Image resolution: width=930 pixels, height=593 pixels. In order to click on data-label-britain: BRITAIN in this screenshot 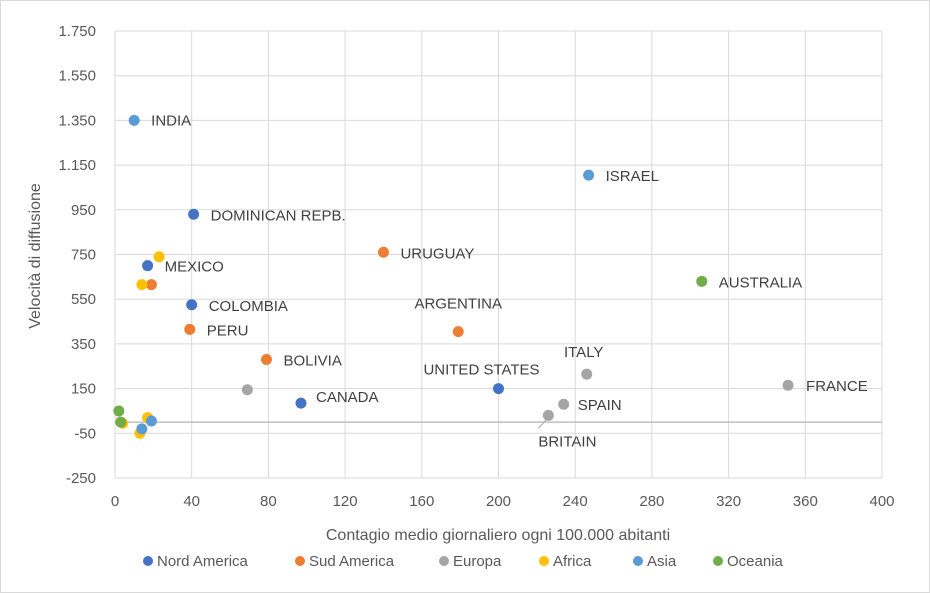, I will do `click(567, 441)`.